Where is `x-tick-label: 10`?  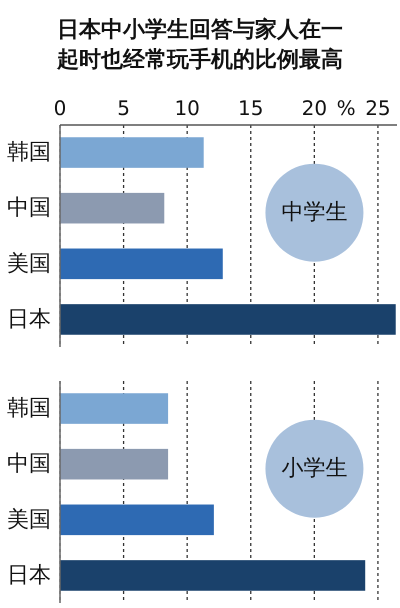
x-tick-label: 10 is located at coordinates (187, 108).